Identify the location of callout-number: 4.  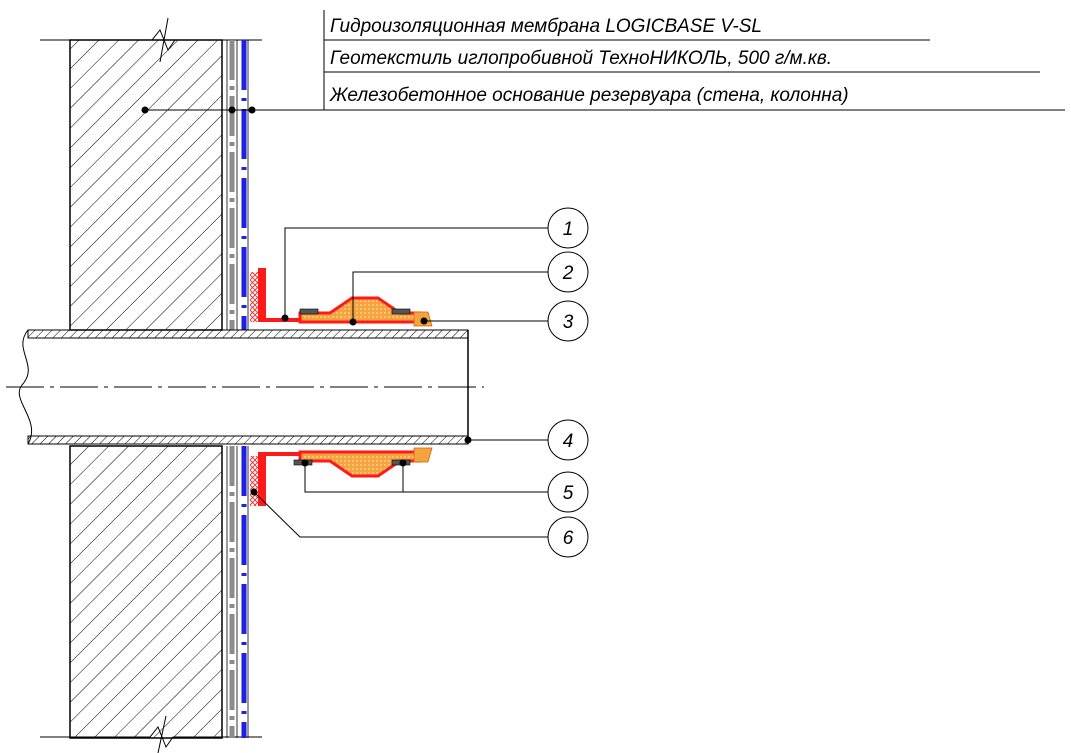
(568, 441).